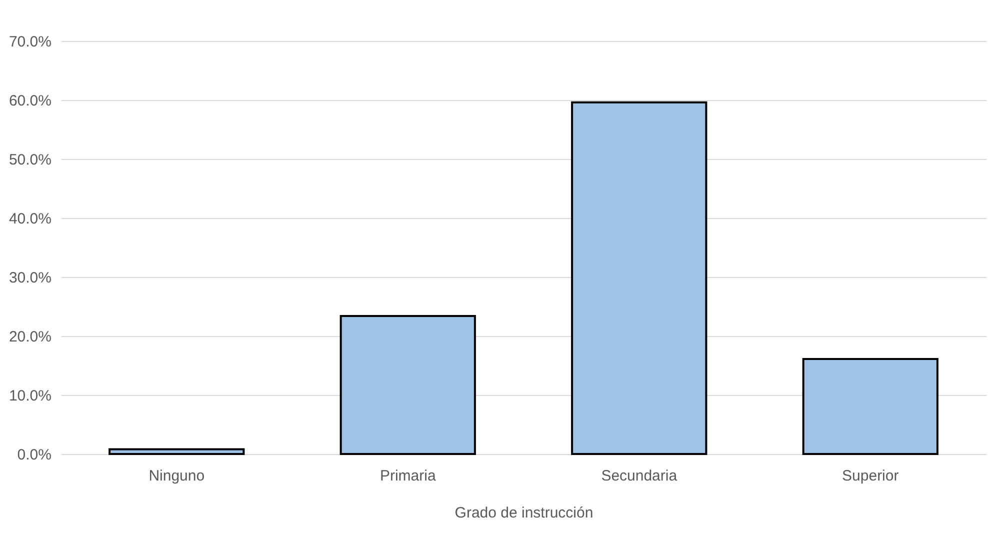 The height and width of the screenshot is (534, 994). I want to click on x-tick-label: Primaria, so click(408, 476).